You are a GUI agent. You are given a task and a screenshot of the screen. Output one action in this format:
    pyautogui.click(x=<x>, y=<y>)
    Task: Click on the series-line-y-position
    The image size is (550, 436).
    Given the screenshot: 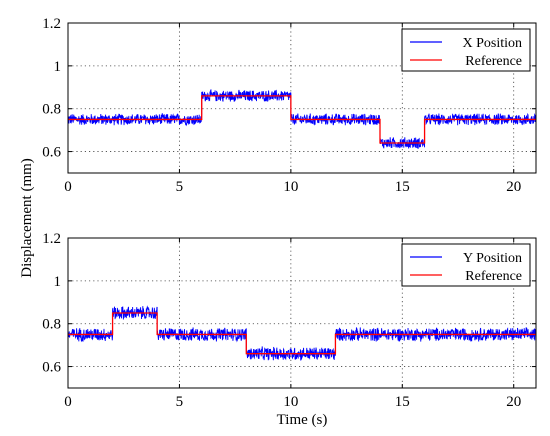 What is the action you would take?
    pyautogui.click(x=302, y=333)
    